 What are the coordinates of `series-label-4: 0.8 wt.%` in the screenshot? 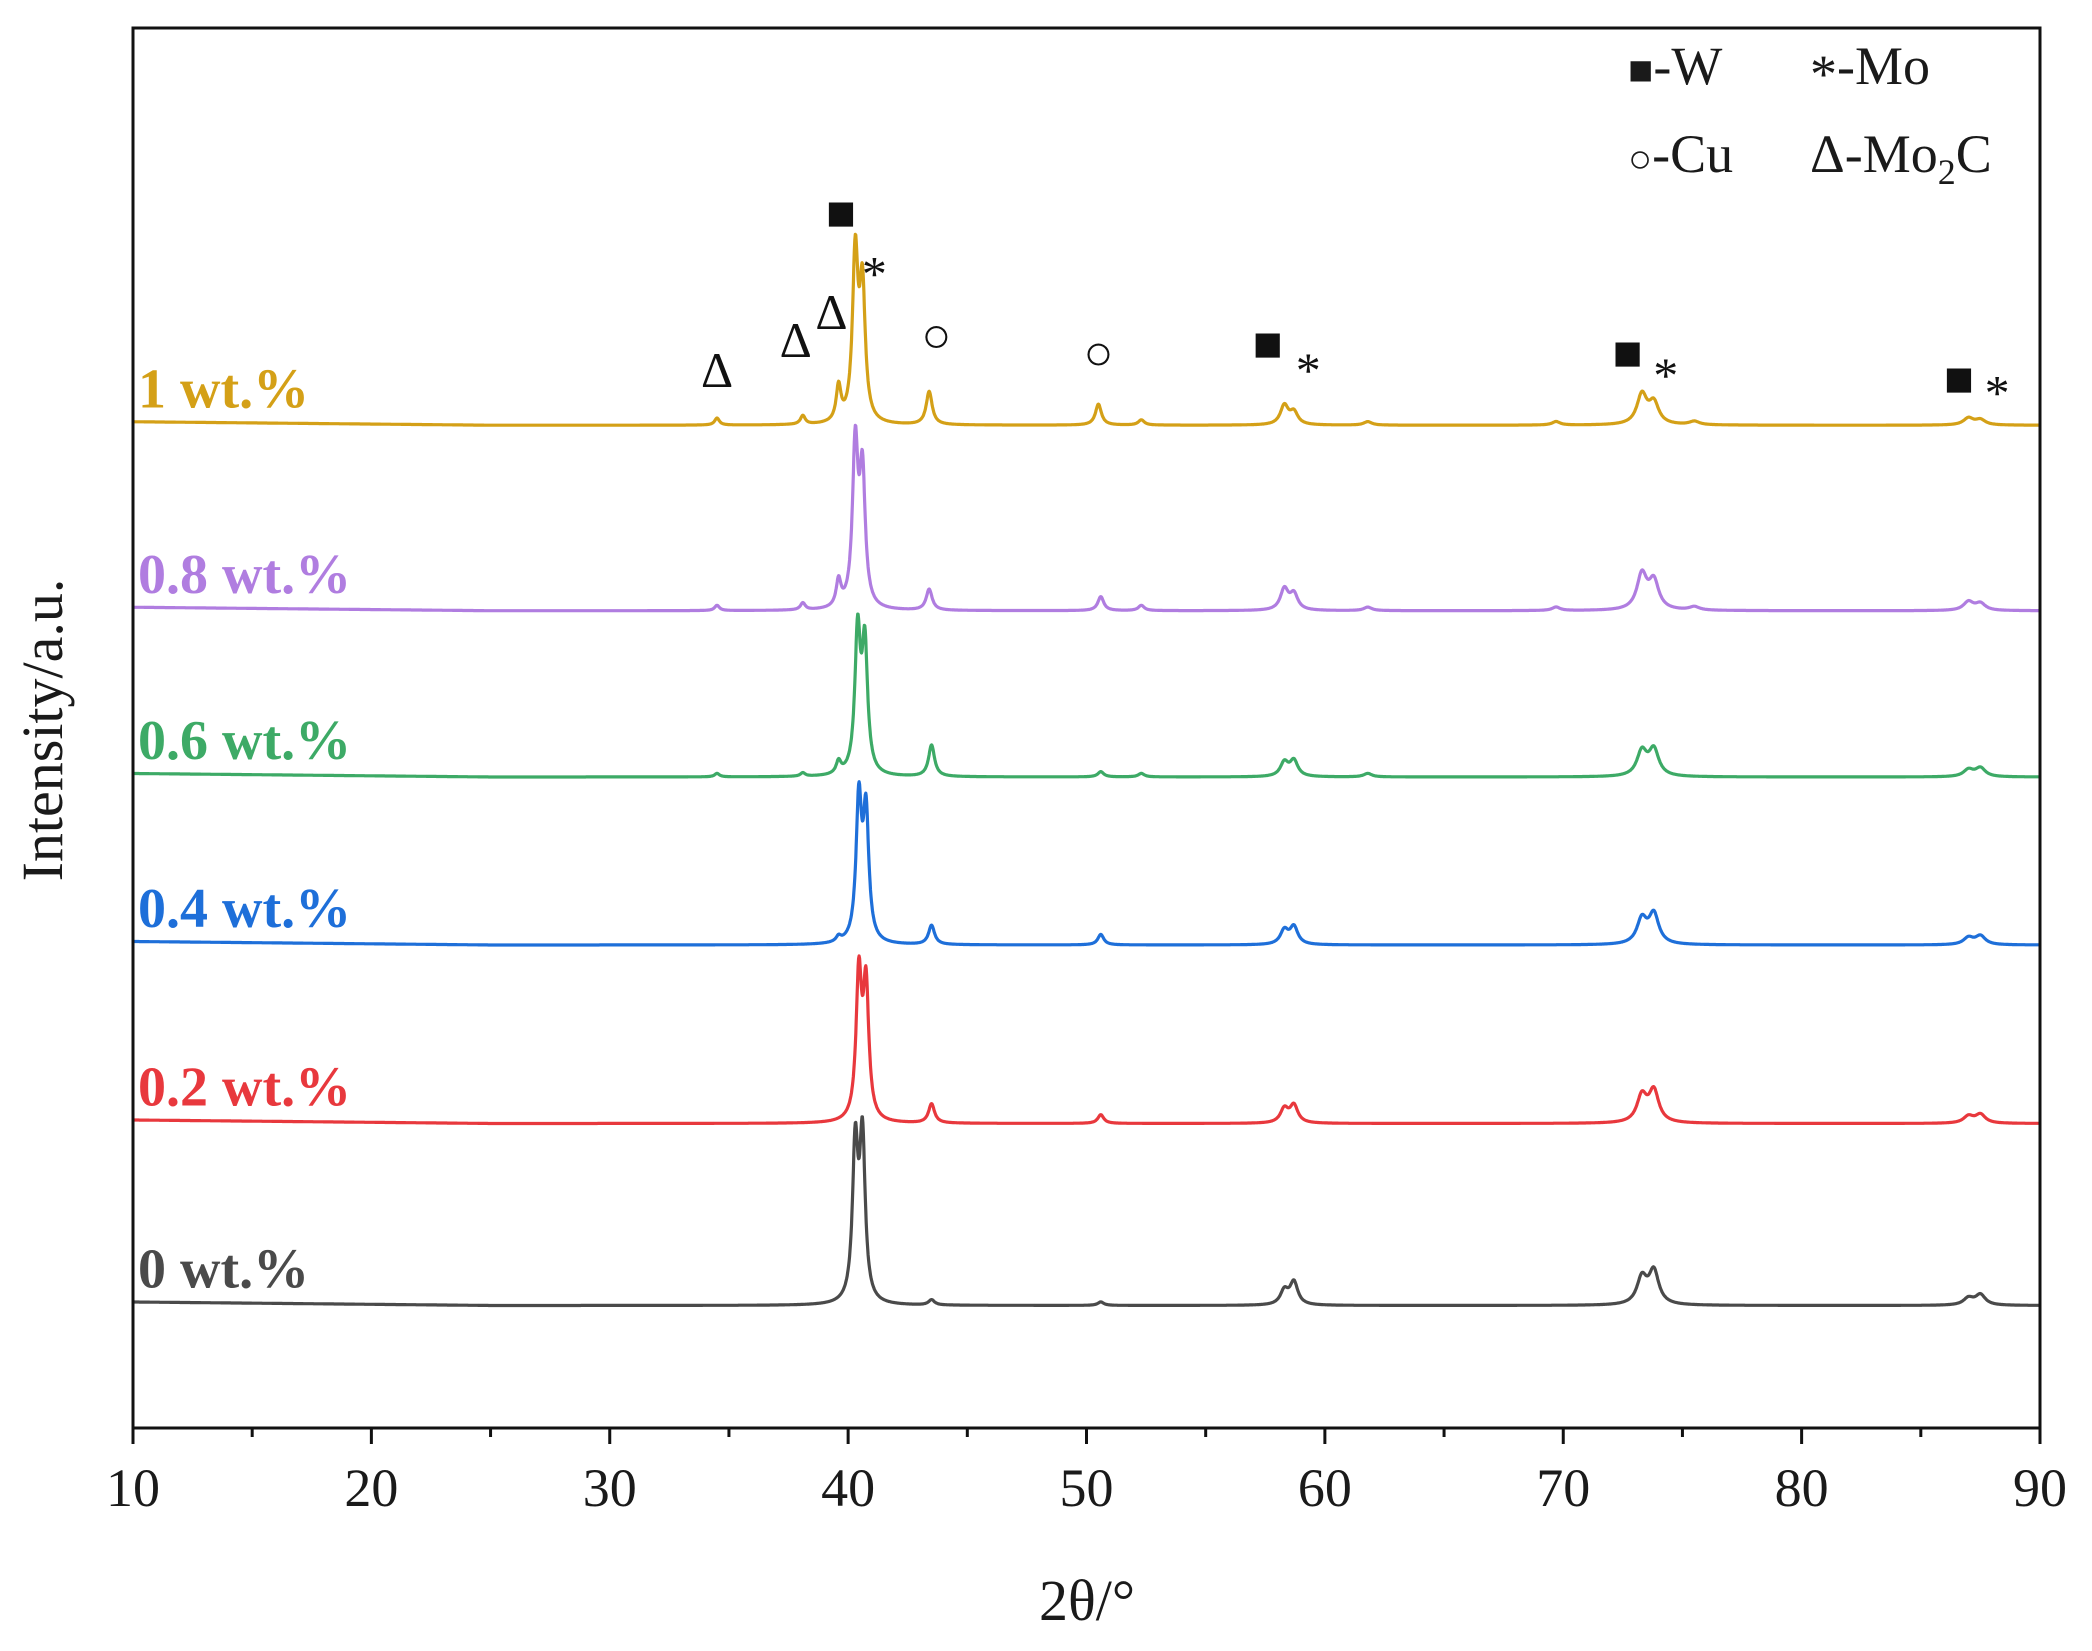 It's located at (244, 575).